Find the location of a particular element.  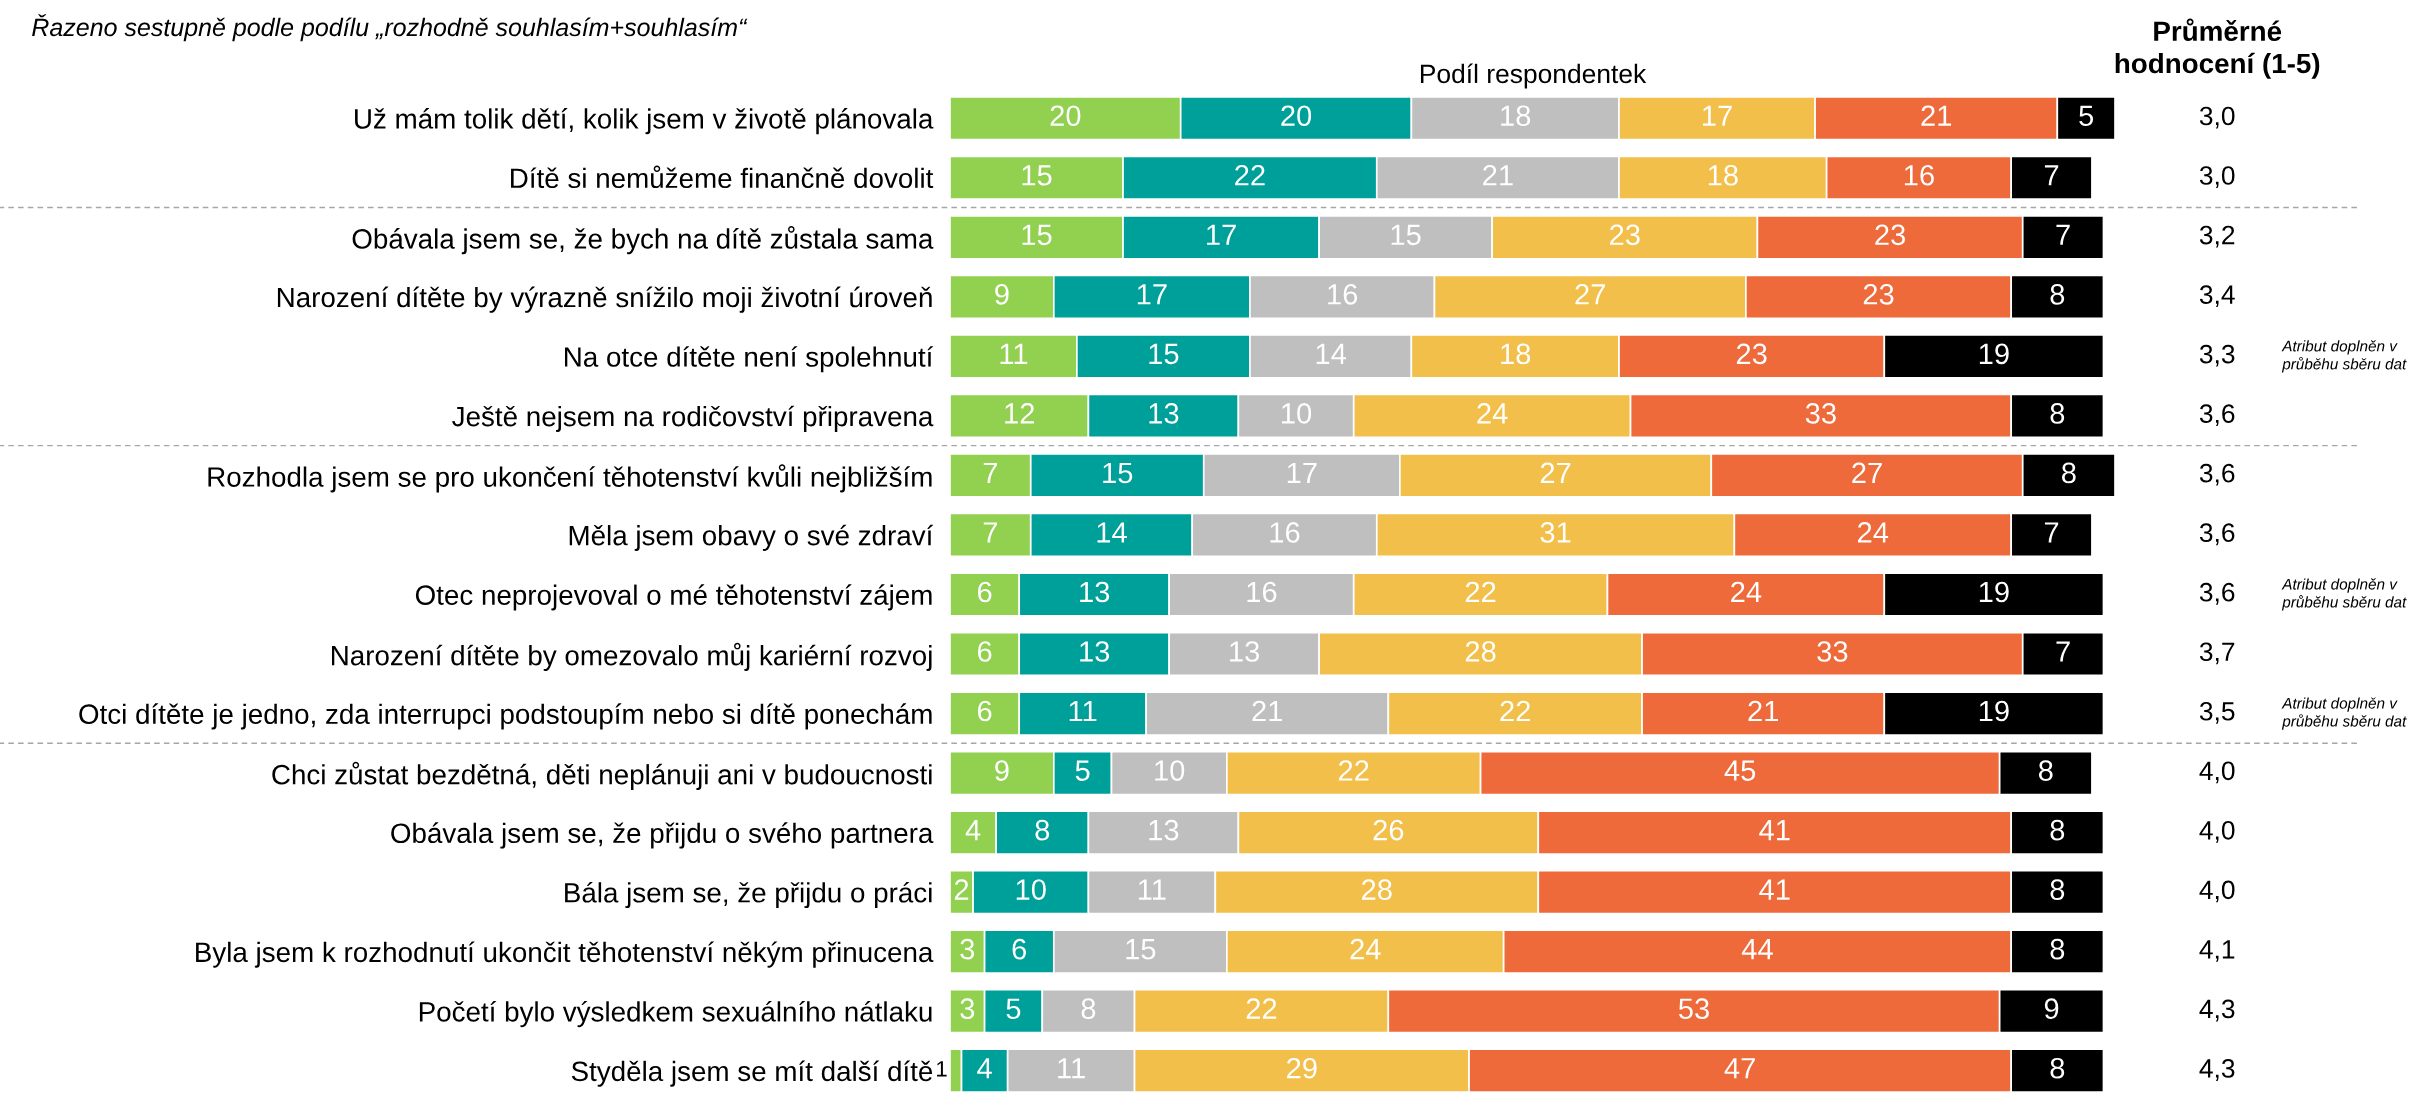

data-label: 44 is located at coordinates (1757, 949).